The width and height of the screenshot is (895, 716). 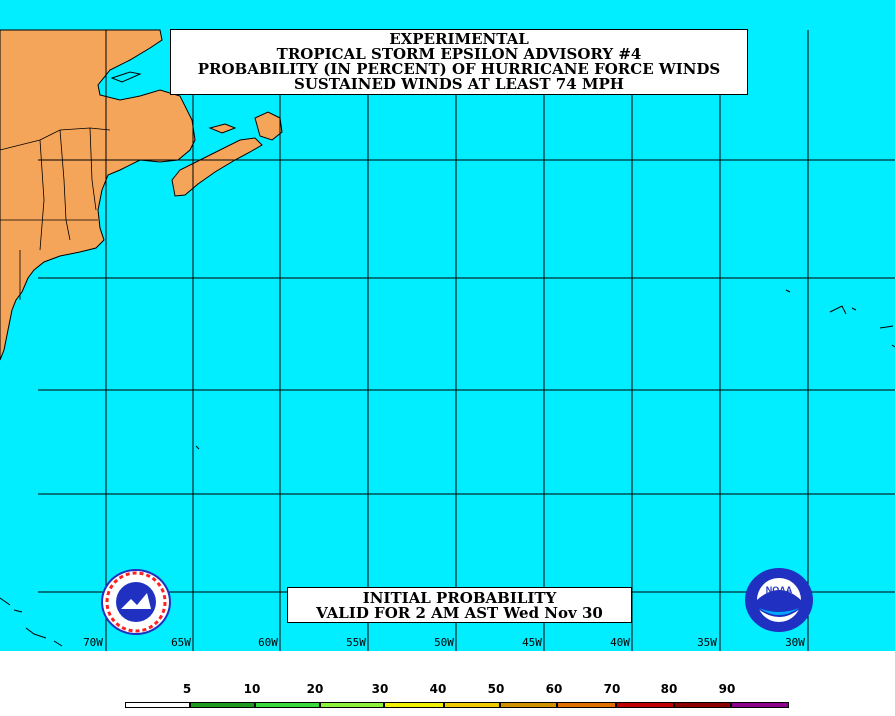 I want to click on legend-label-50: 50, so click(x=496, y=689).